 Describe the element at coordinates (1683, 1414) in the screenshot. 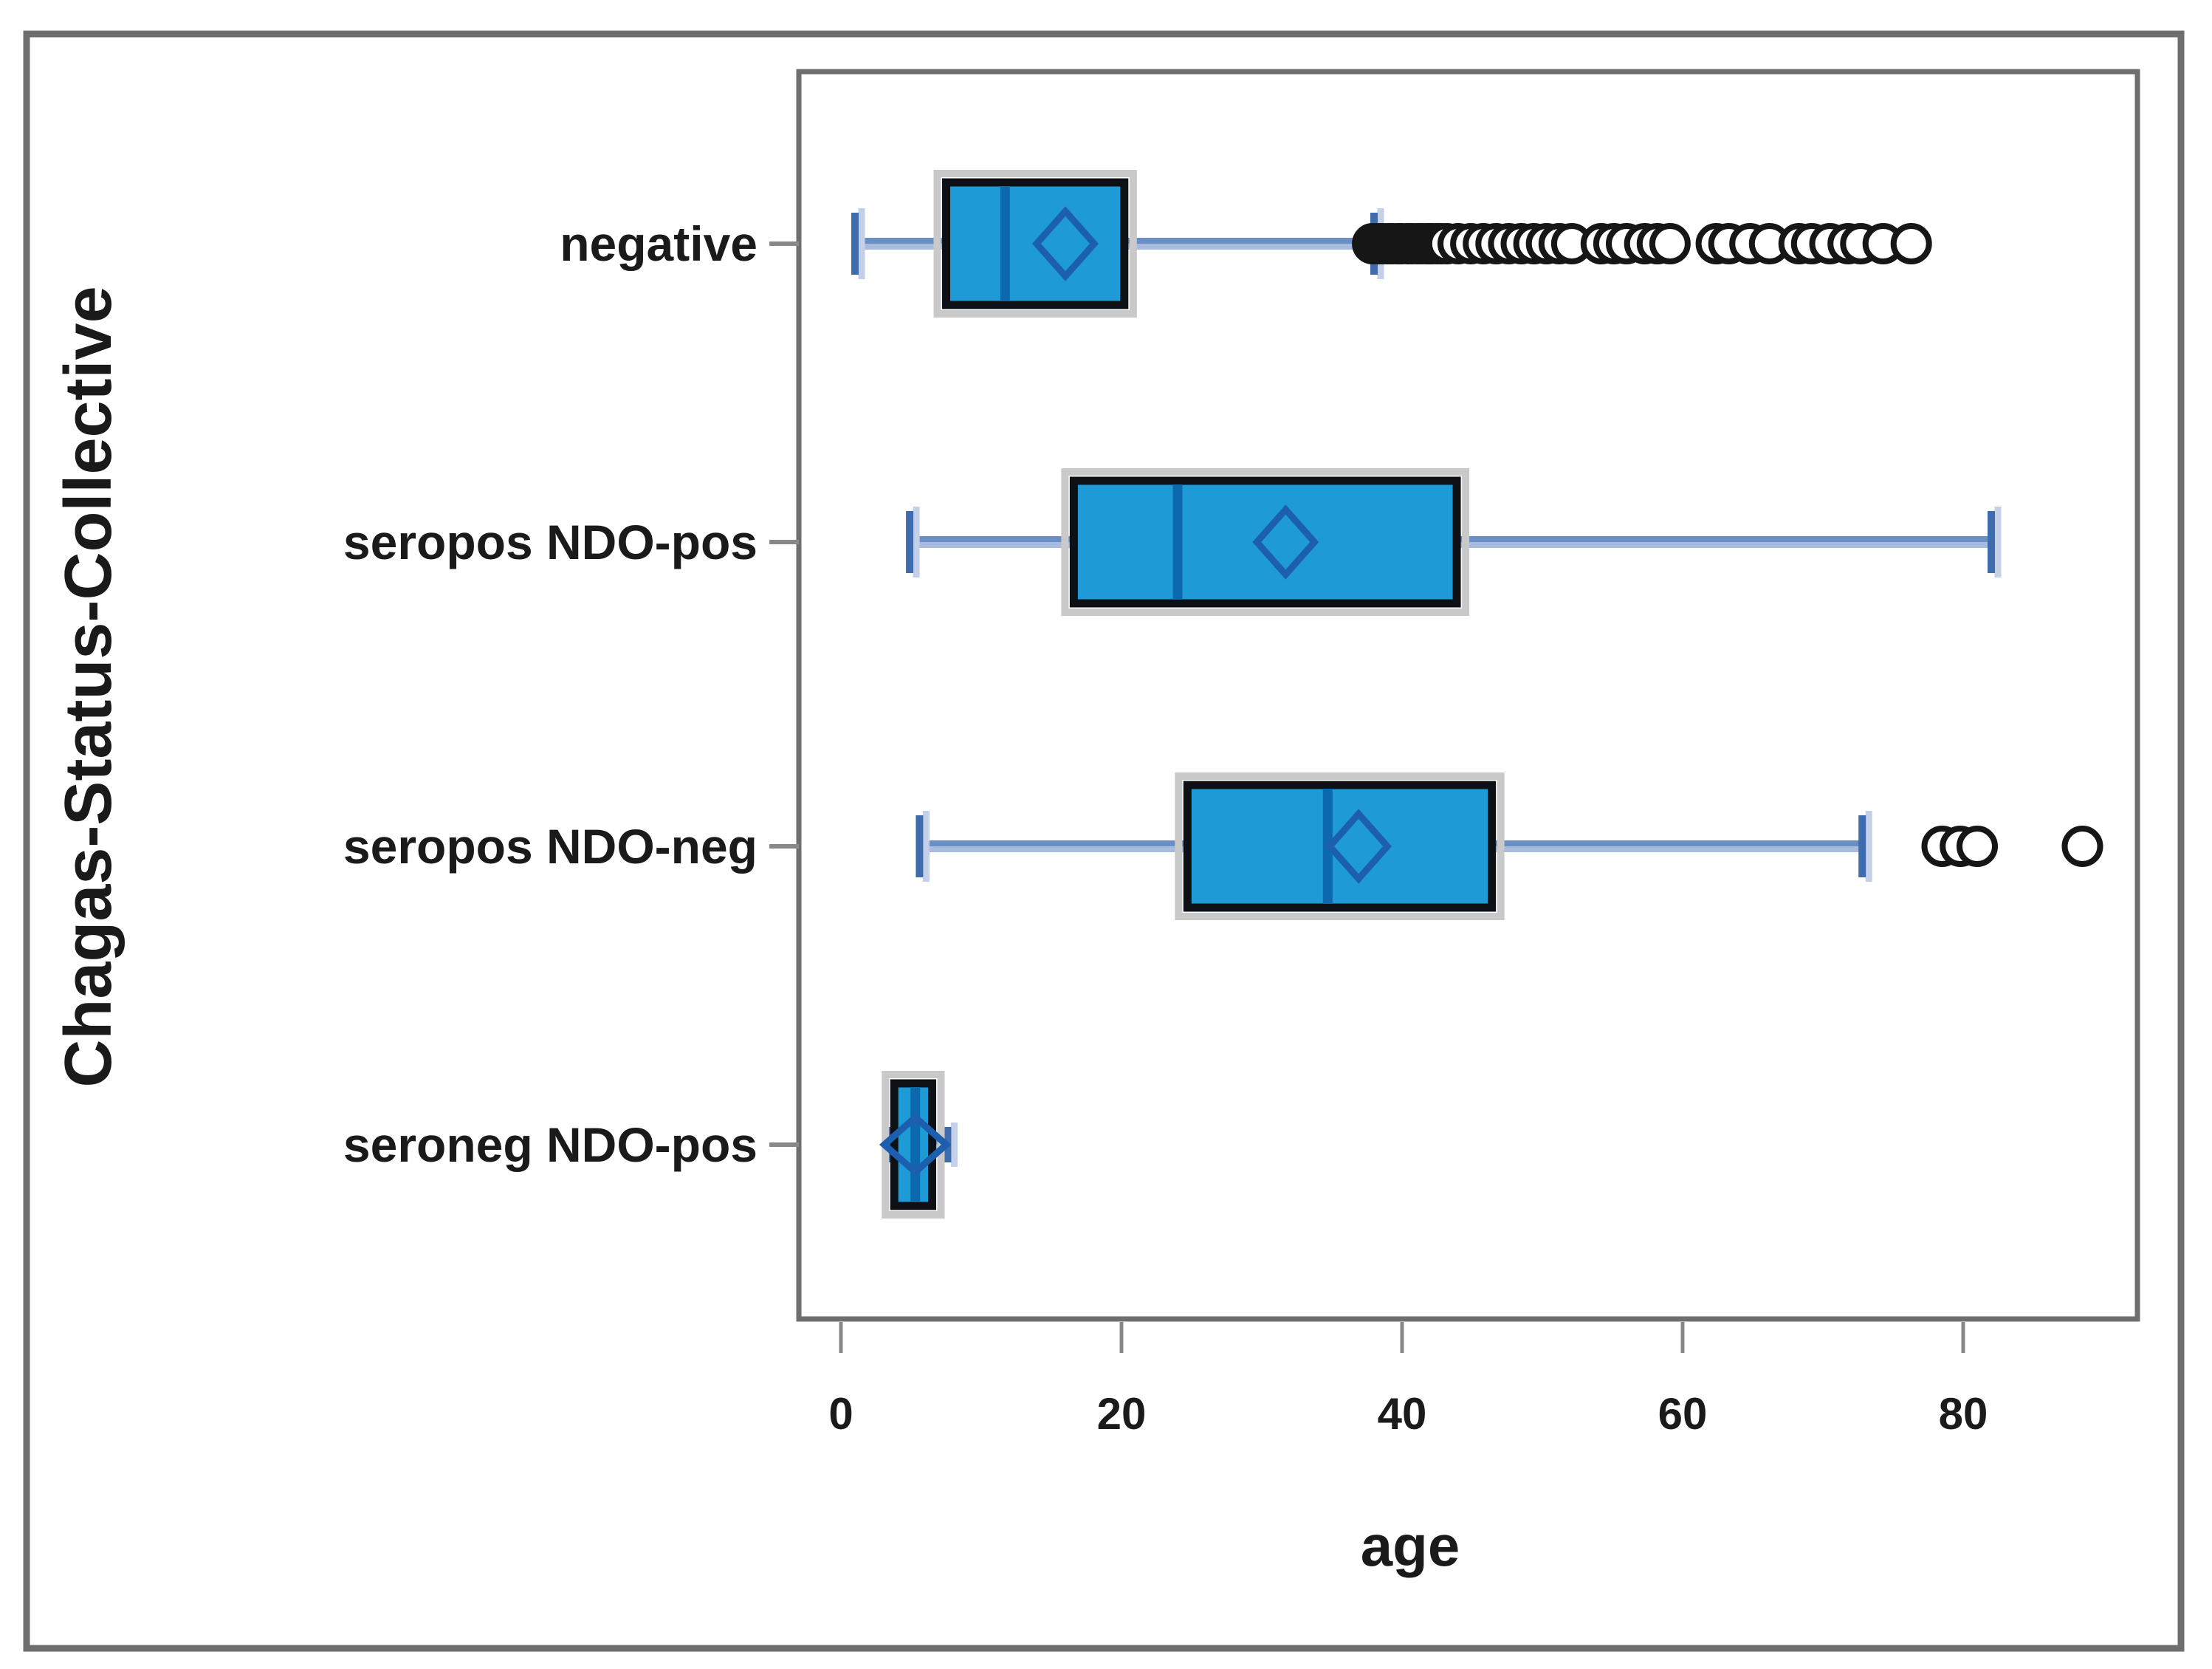

I see `x-axis-tick-label: 60` at that location.